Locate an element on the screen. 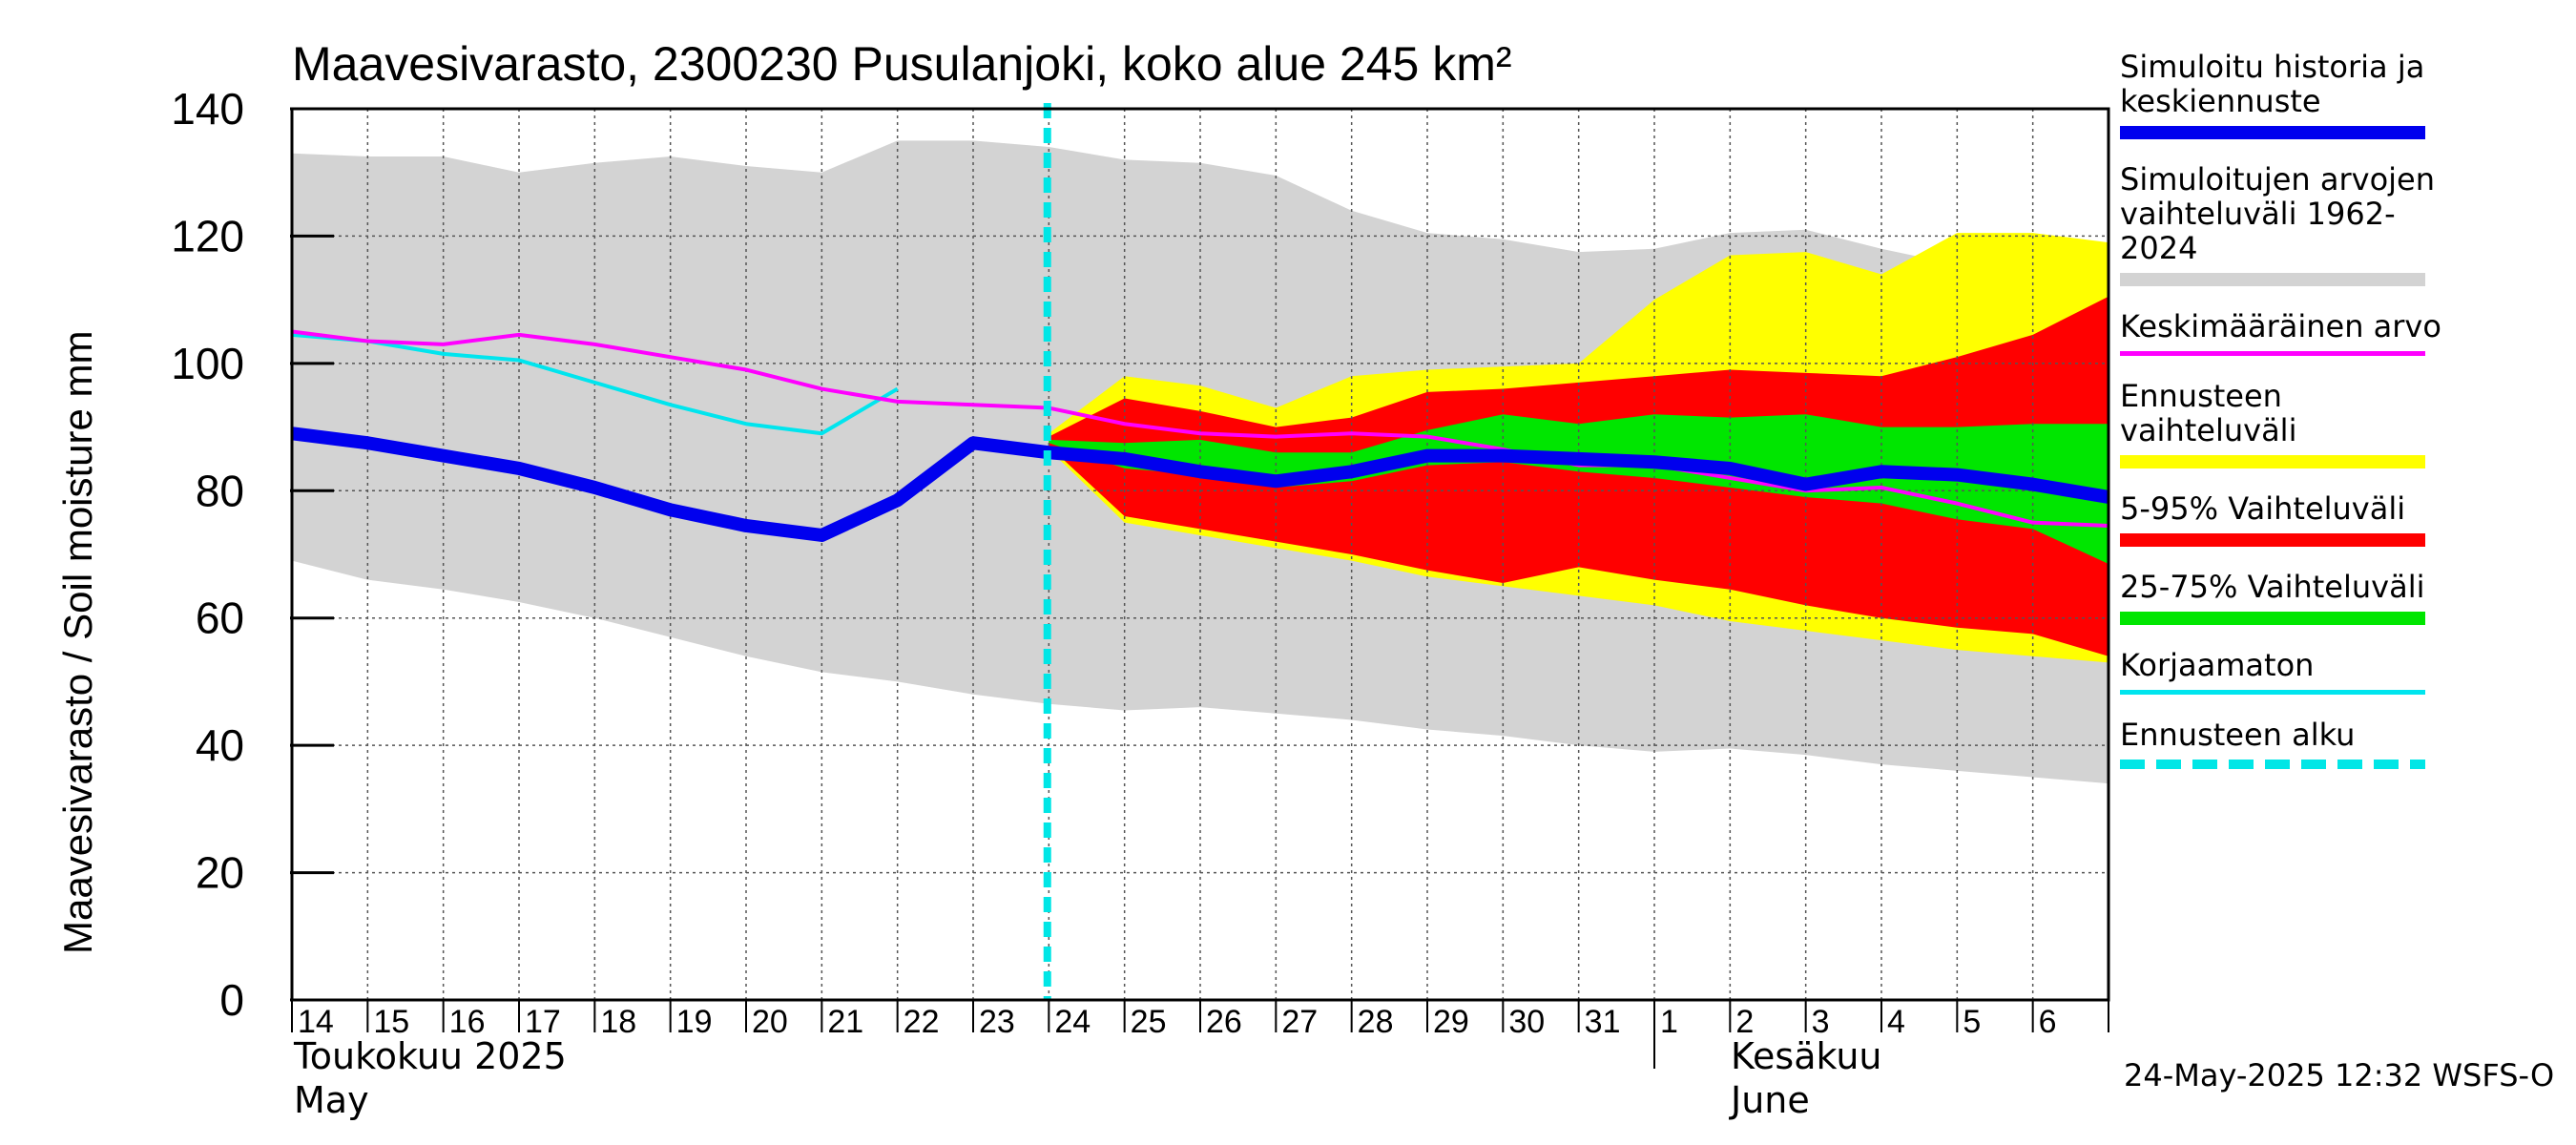 This screenshot has width=2576, height=1145. month-label-may: Toukokuu 2025 May is located at coordinates (430, 1078).